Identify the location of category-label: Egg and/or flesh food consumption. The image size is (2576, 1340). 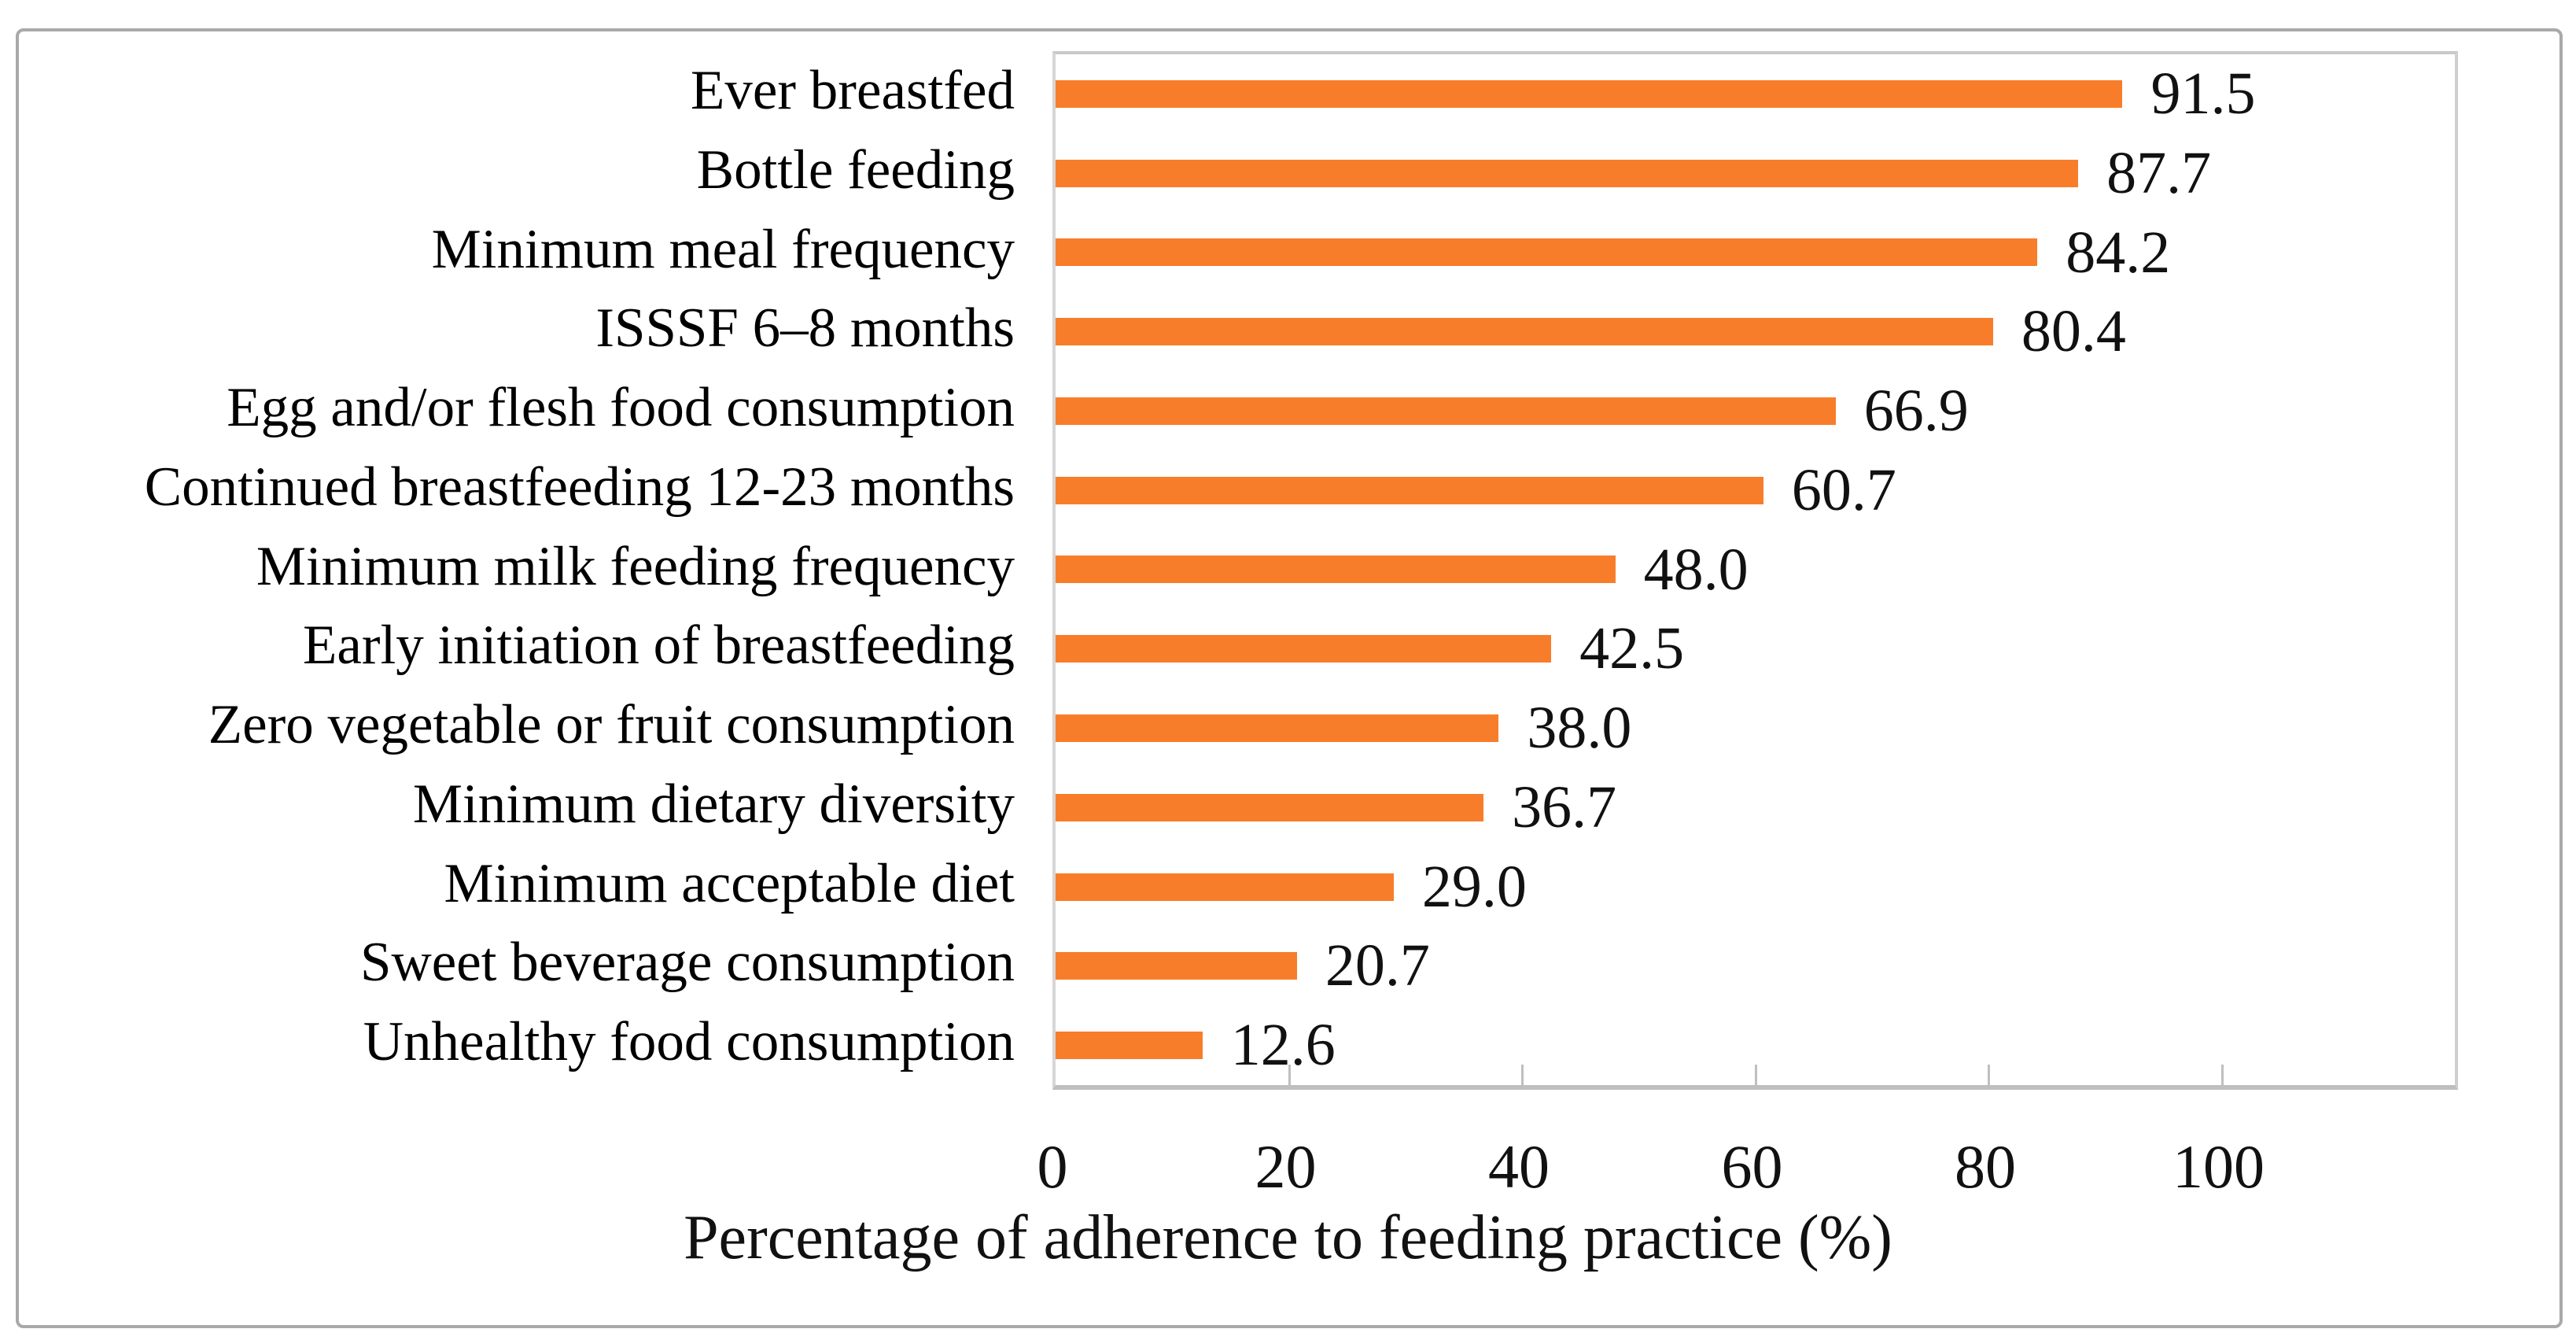
(621, 408).